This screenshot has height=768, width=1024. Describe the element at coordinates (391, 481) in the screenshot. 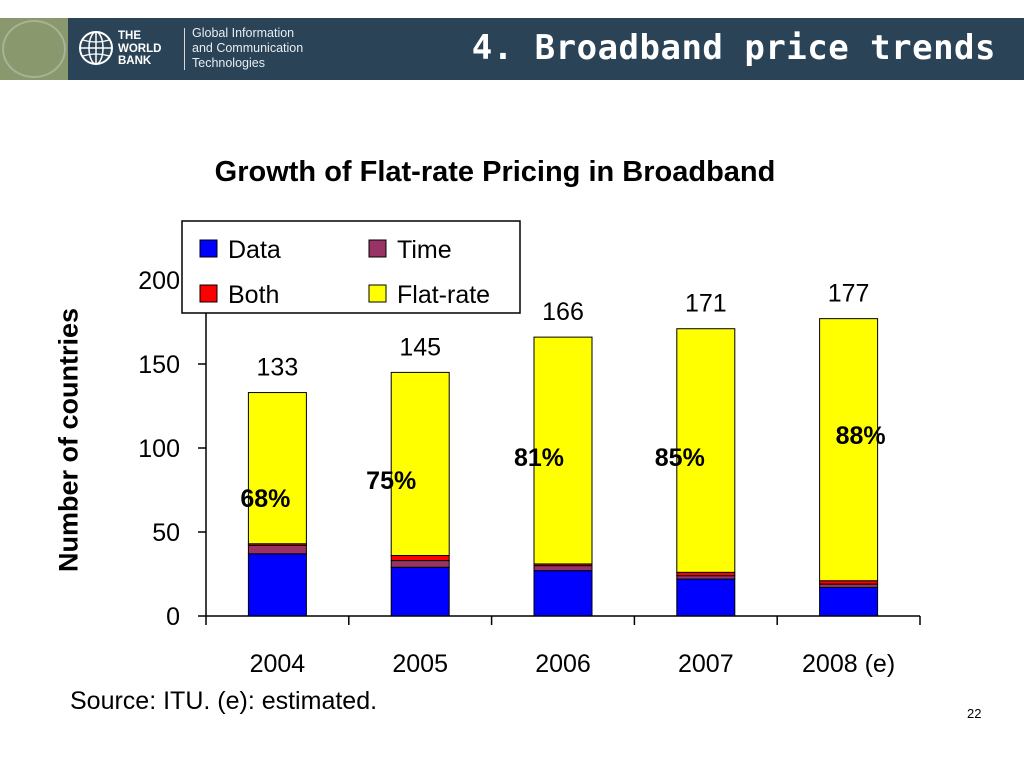

I see `percent-label-1: 75%` at that location.